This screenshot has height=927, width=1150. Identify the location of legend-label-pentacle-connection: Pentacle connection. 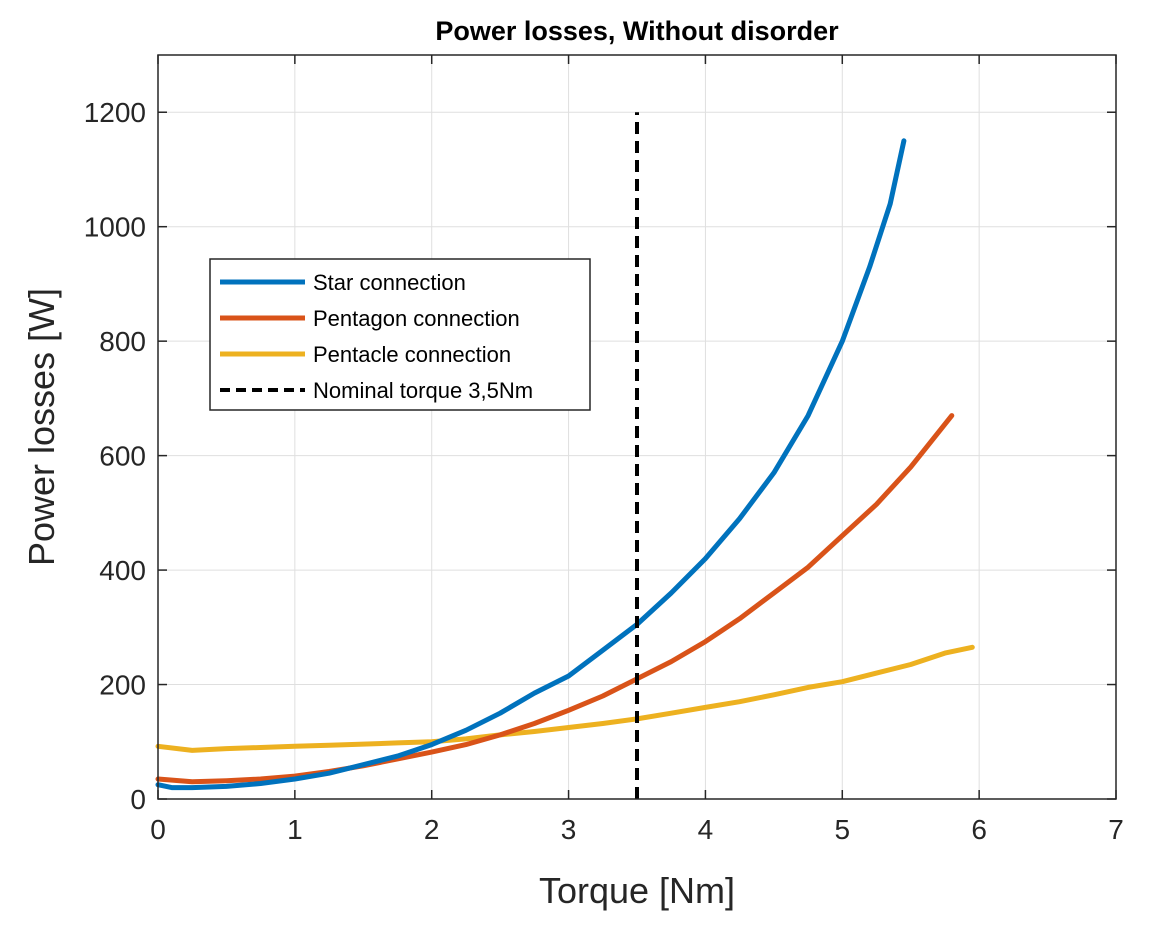
(412, 354).